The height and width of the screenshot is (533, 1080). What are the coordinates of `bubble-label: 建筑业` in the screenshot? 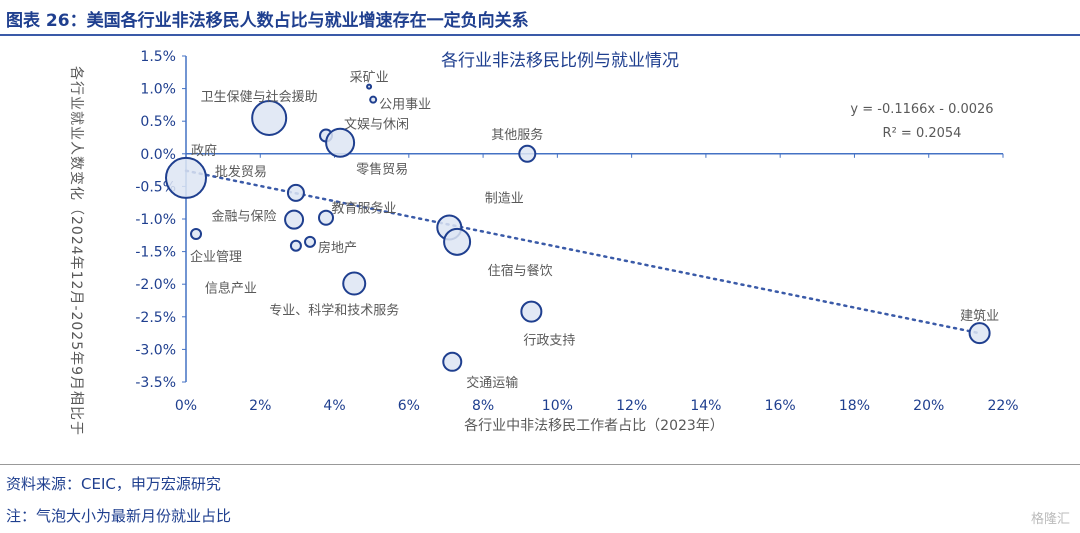 It's located at (979, 316).